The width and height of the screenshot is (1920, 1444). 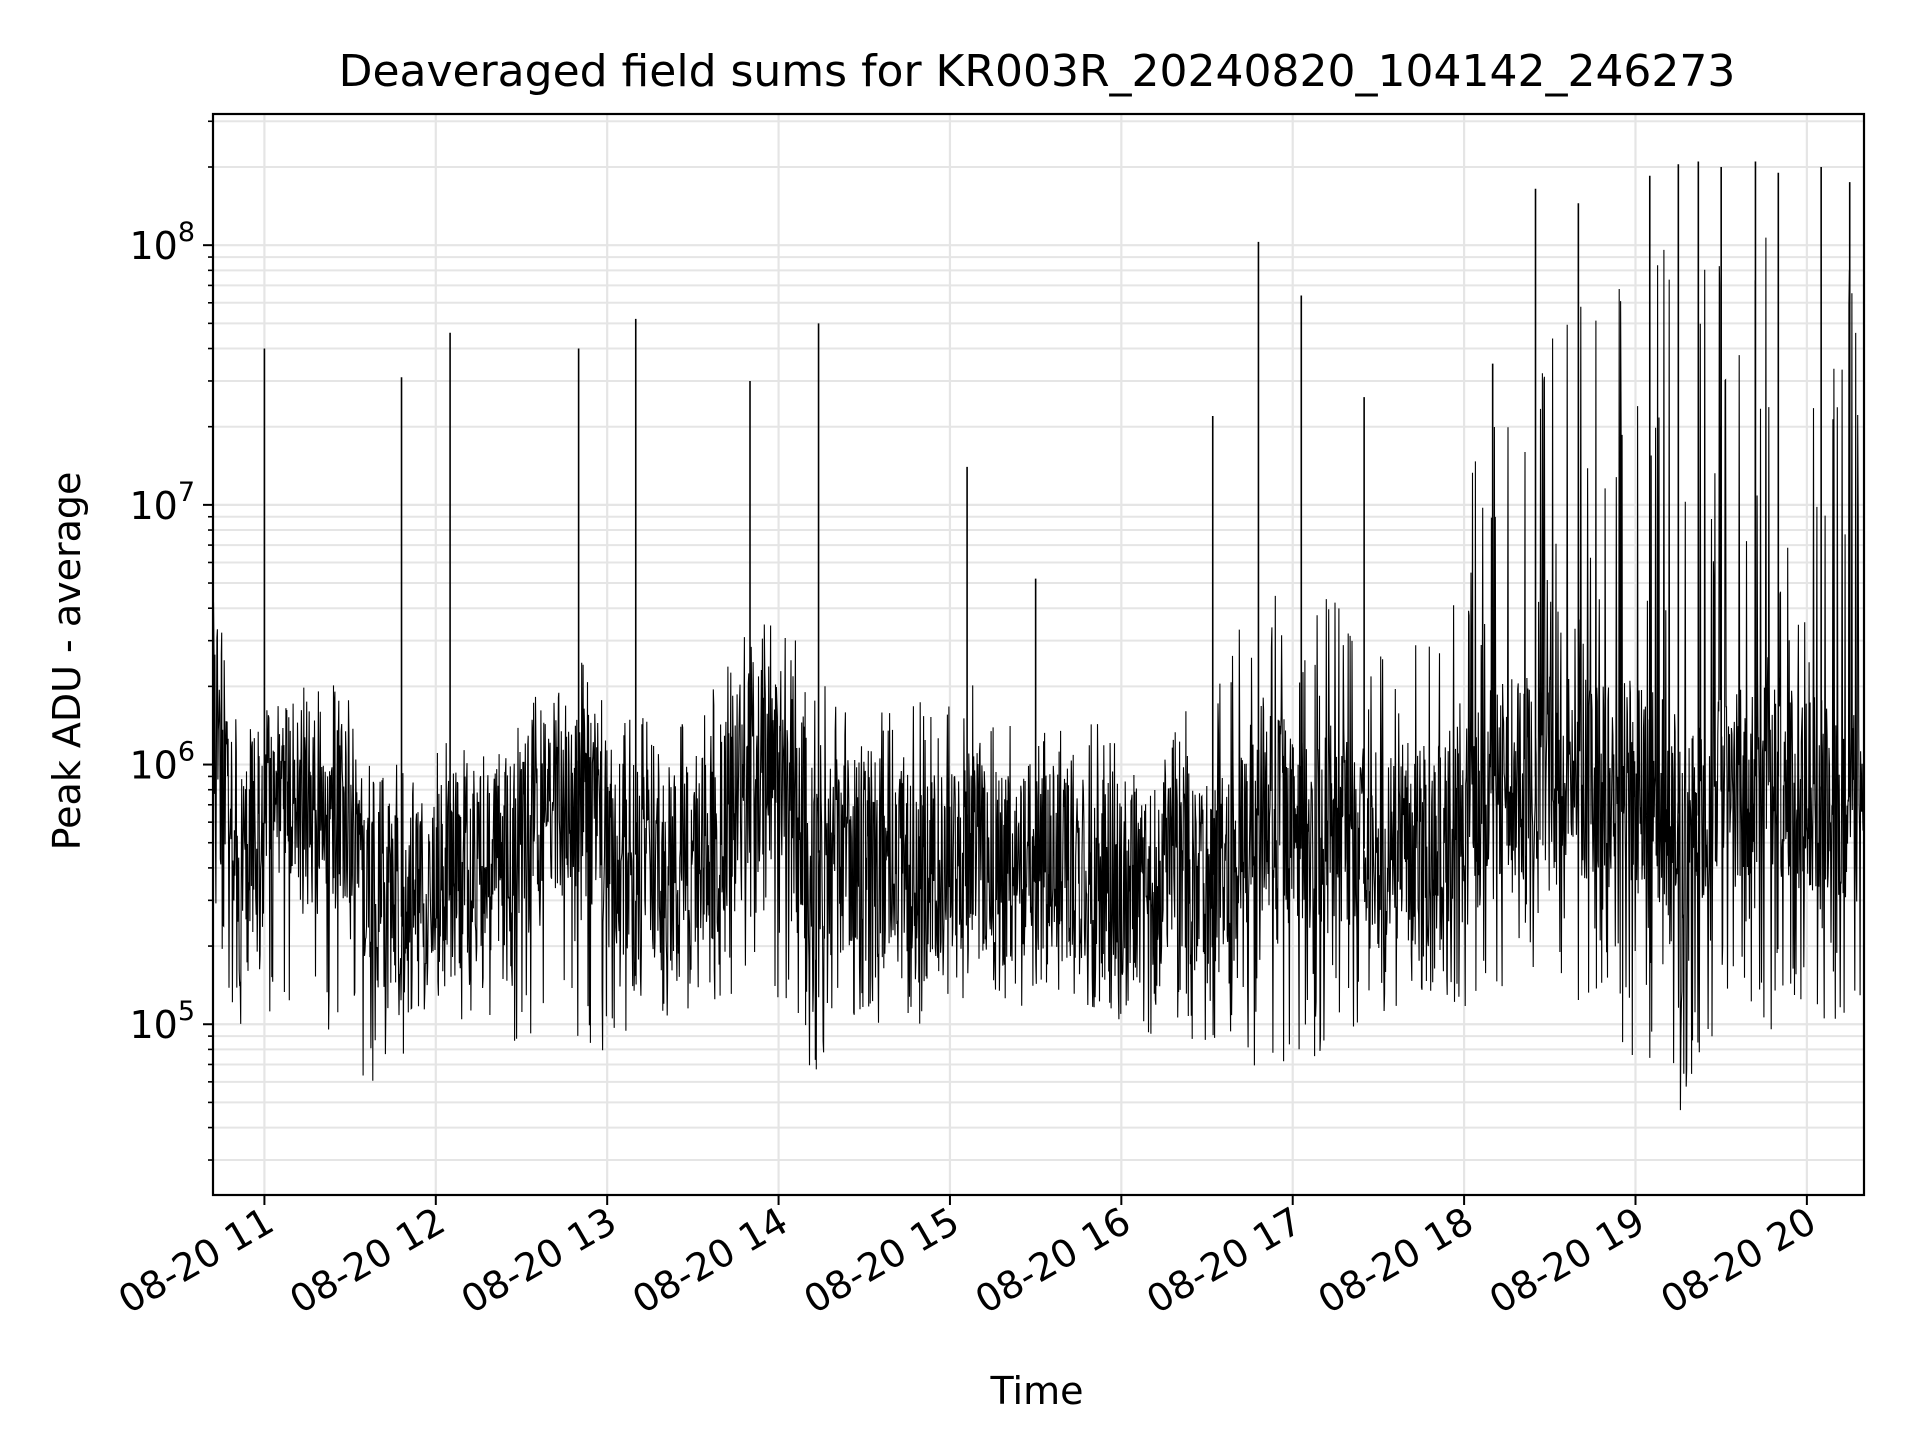 What do you see at coordinates (162, 242) in the screenshot?
I see `y-tick-label: 10⁸` at bounding box center [162, 242].